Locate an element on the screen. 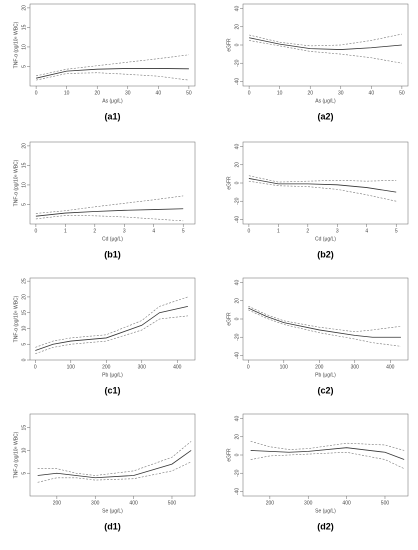 This screenshot has height=550, width=418. y-tick-label: 25 is located at coordinates (24, 281).